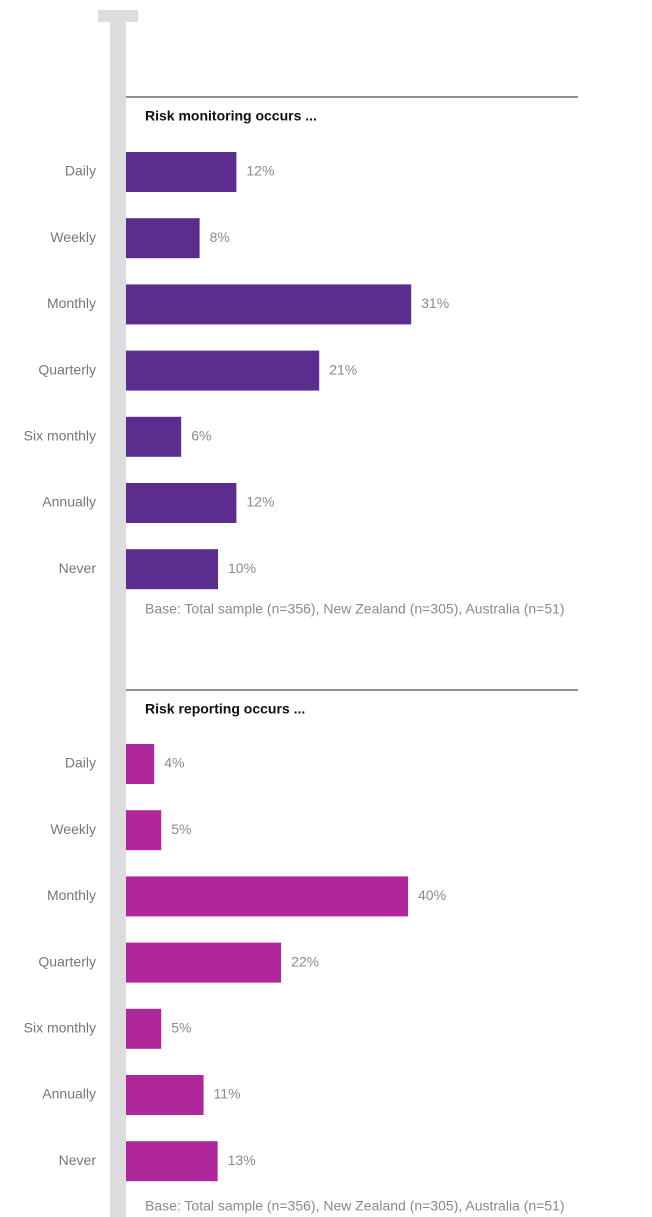  I want to click on value-label: 21%, so click(343, 369).